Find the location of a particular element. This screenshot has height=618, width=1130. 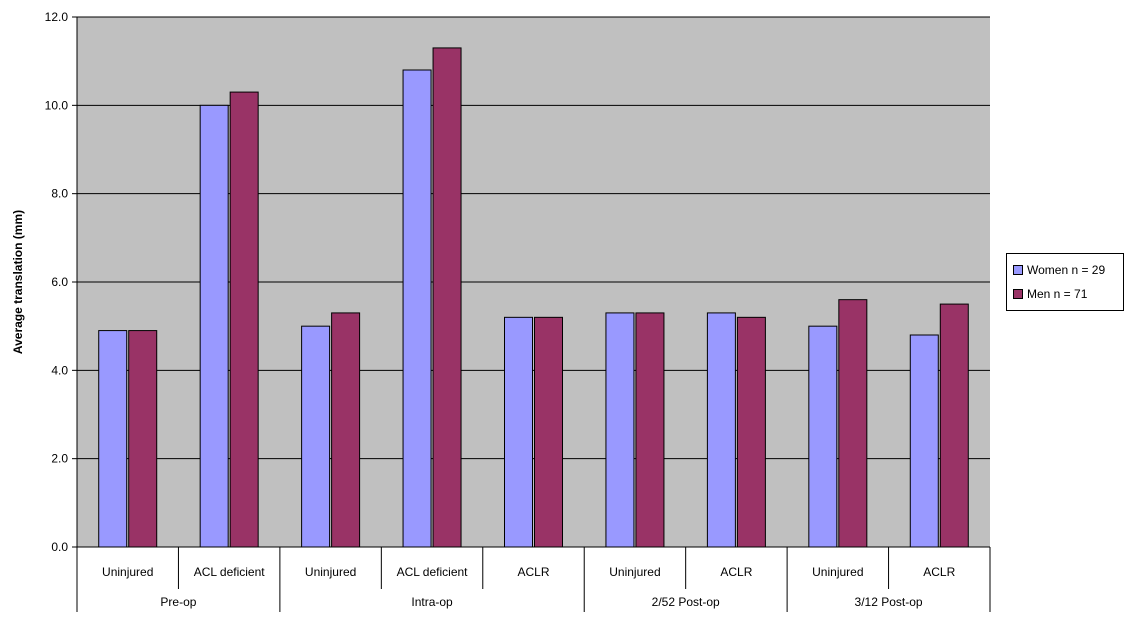

y-tick-label: 2.0 is located at coordinates (59, 459).